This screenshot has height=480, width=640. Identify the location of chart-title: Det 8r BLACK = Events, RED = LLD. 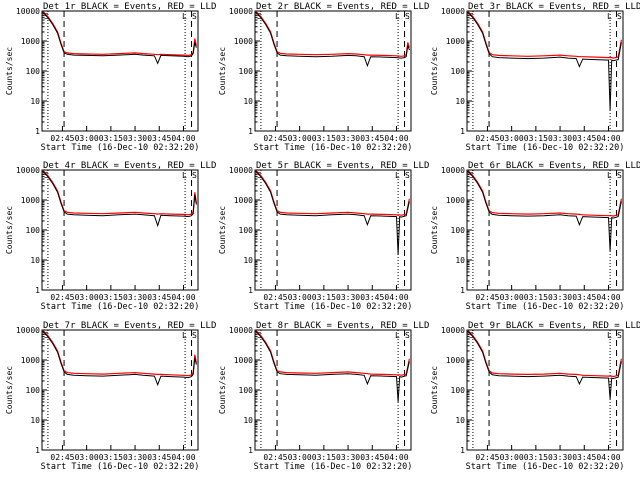
(342, 326).